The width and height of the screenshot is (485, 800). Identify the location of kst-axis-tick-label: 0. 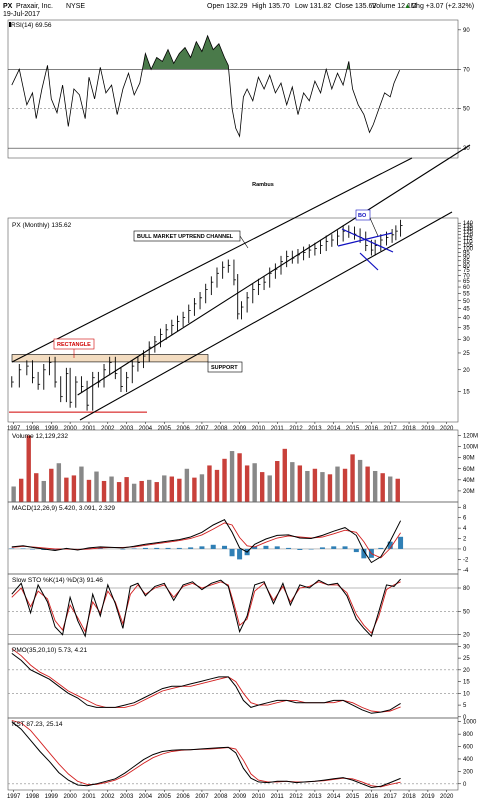
(465, 785).